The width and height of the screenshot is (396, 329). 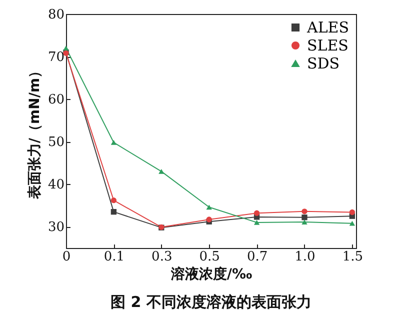 I want to click on y-axis-title: 表面张力/（mN/m）, so click(x=34, y=132).